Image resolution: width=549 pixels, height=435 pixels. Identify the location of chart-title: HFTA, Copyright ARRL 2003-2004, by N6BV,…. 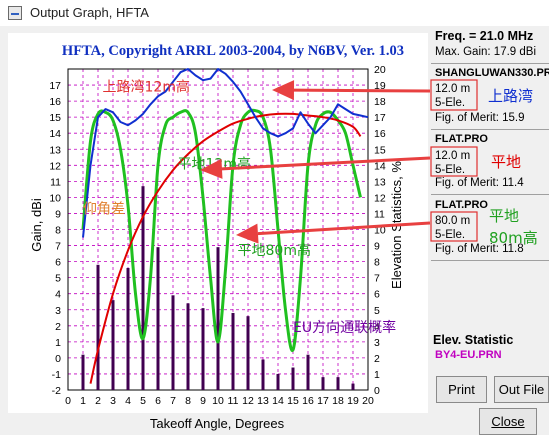
(233, 51).